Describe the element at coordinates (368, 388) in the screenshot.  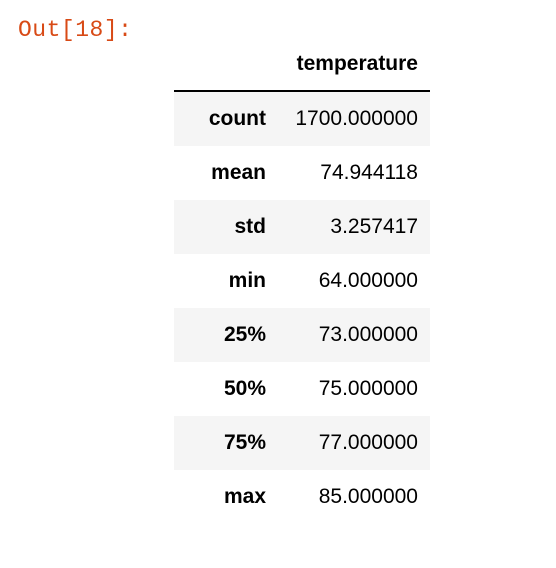
I see `row-value: 75.000000` at that location.